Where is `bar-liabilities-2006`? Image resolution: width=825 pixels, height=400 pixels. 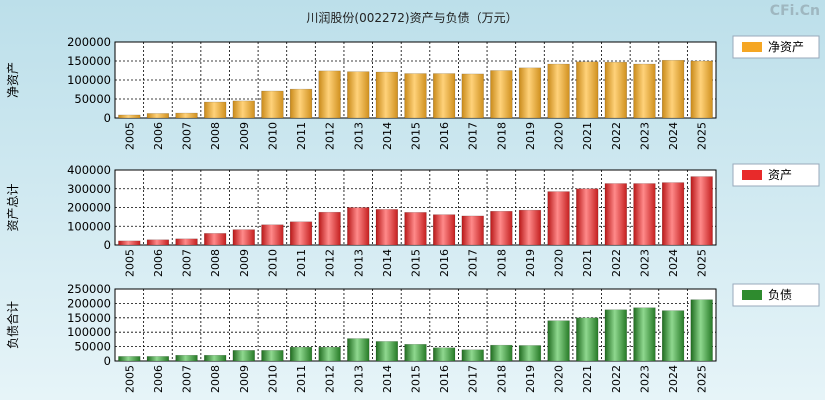
bar-liabilities-2006 is located at coordinates (158, 359).